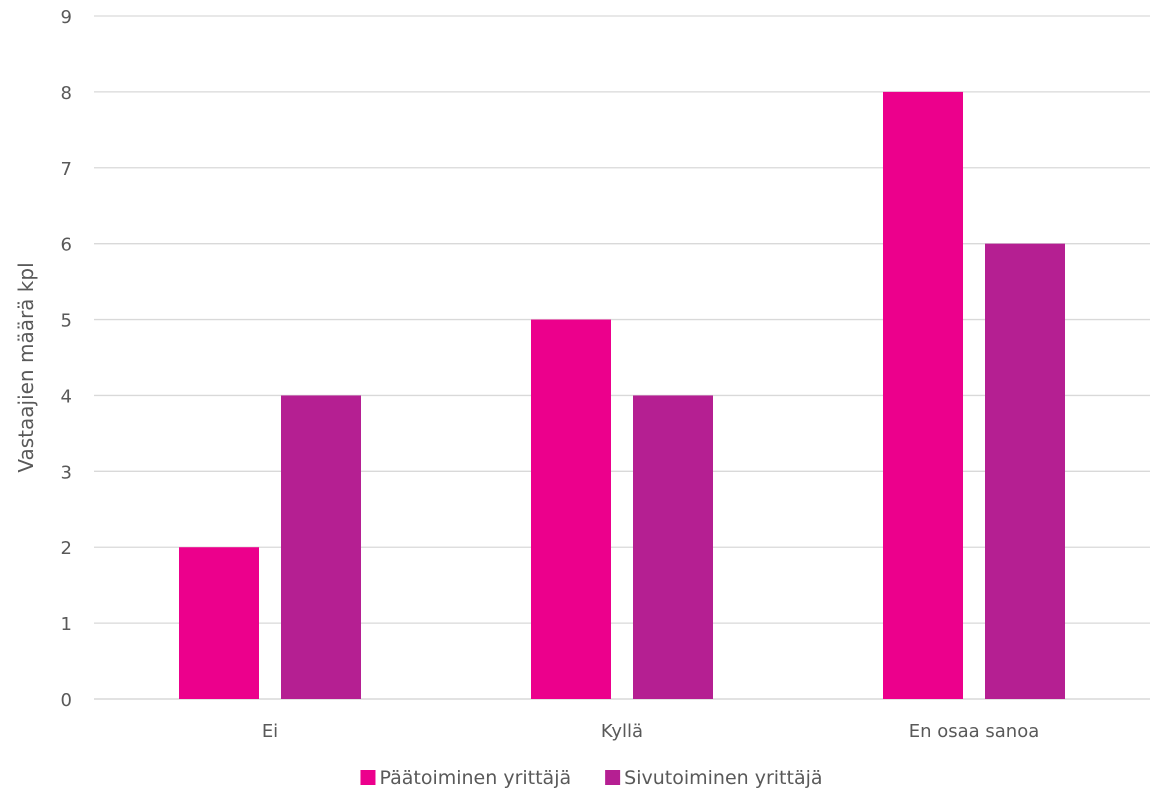 This screenshot has width=1163, height=802. I want to click on legend-item: Päätoiminen yrittäjä, so click(465, 778).